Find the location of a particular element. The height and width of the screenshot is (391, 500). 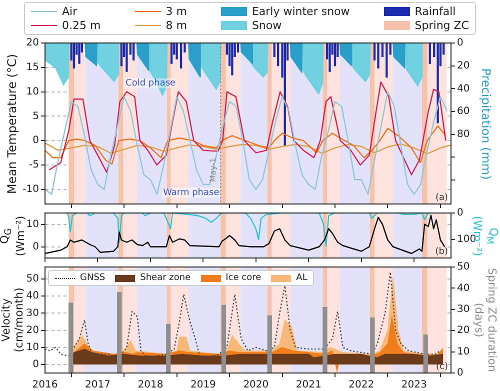

legend-label: Early winter snow is located at coordinates (301, 11).